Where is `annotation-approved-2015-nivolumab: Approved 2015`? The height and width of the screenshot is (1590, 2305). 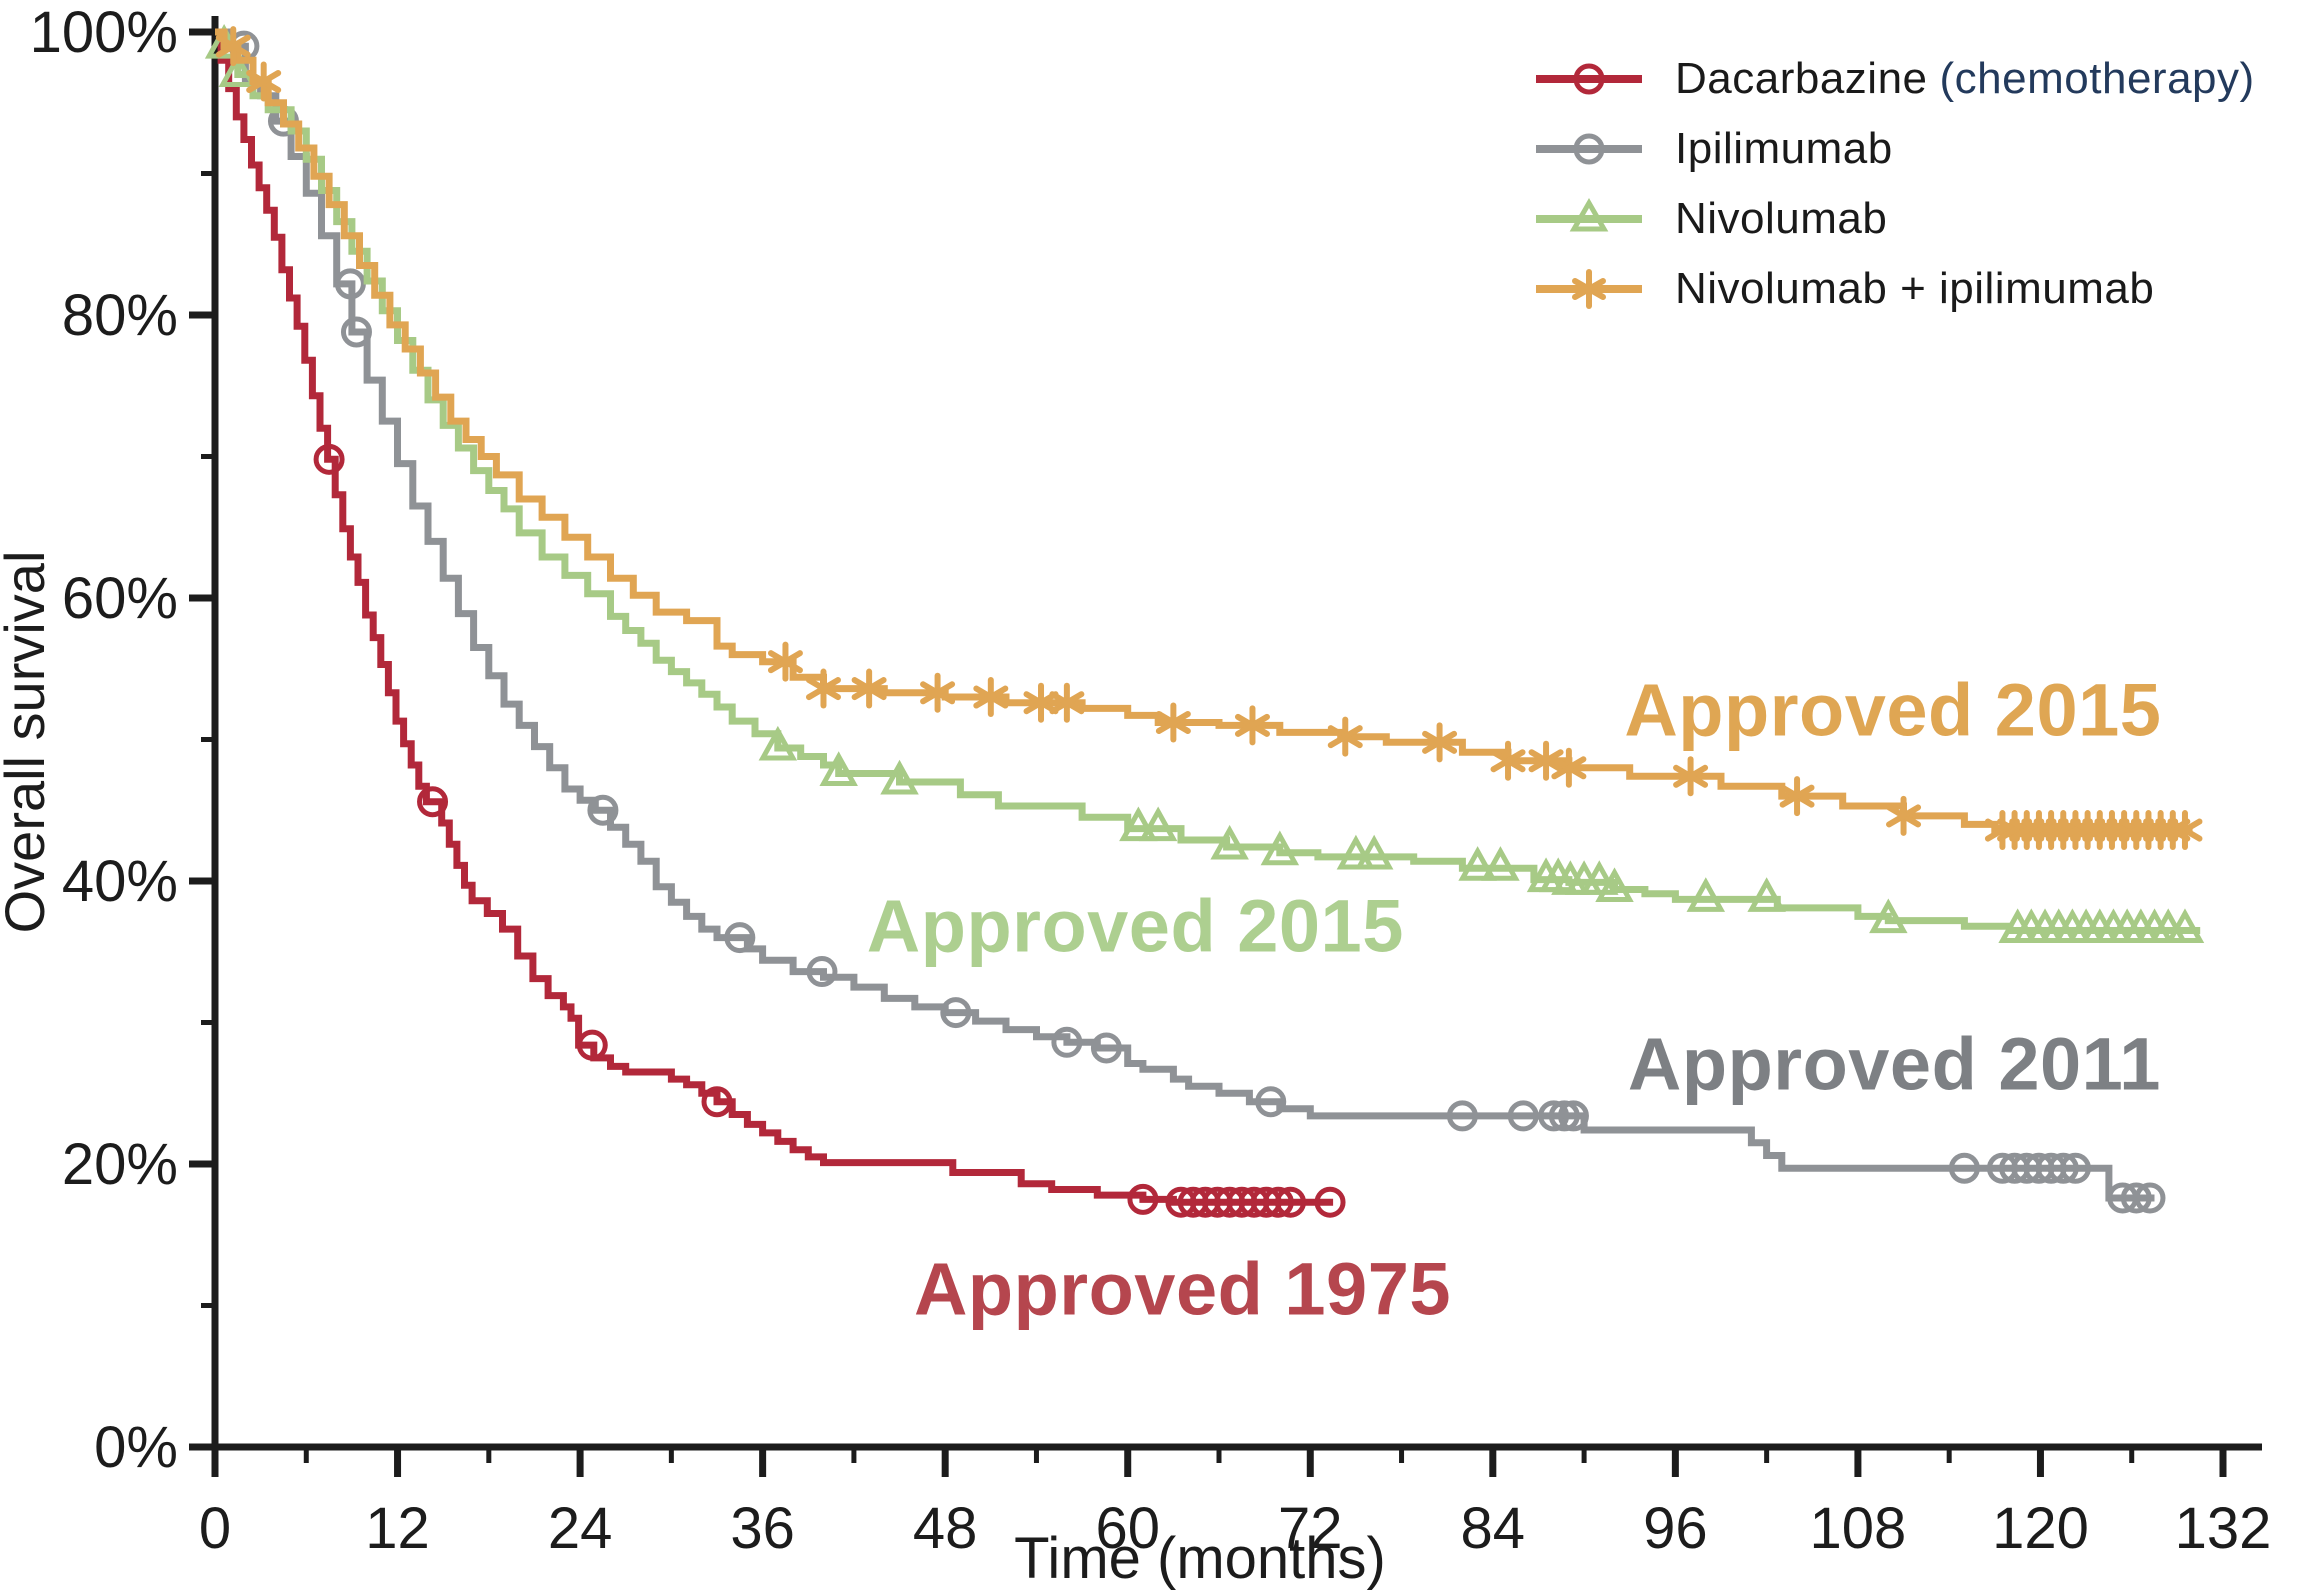 annotation-approved-2015-nivolumab: Approved 2015 is located at coordinates (1135, 926).